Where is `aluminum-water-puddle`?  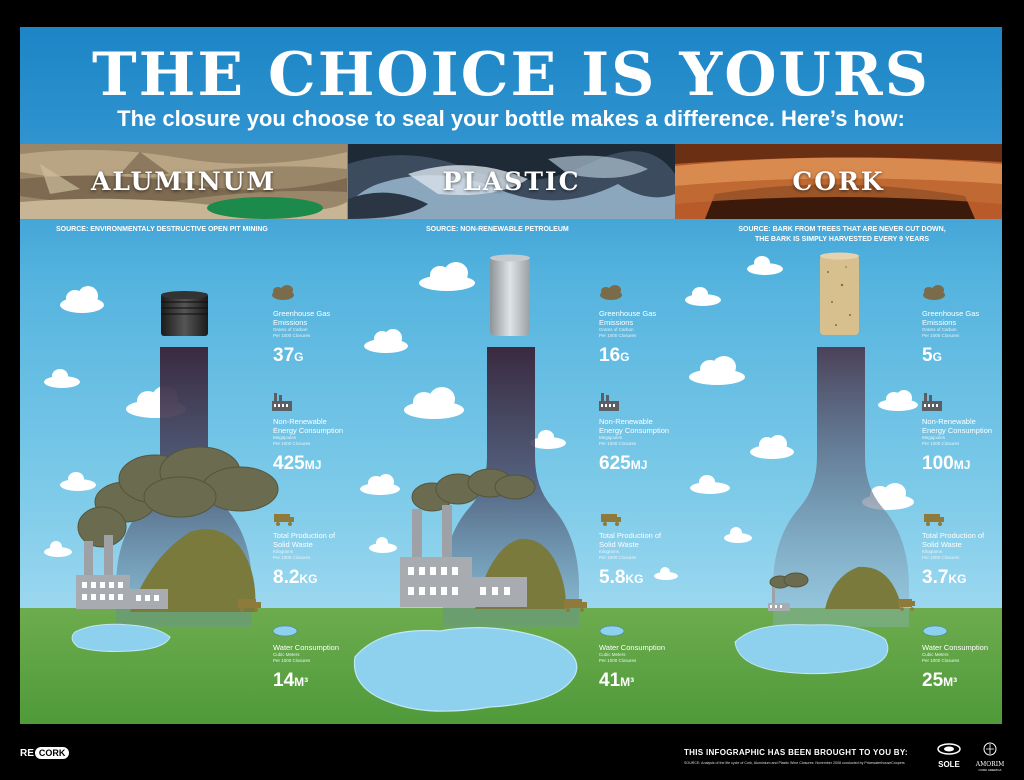
aluminum-water-puddle is located at coordinates (121, 637).